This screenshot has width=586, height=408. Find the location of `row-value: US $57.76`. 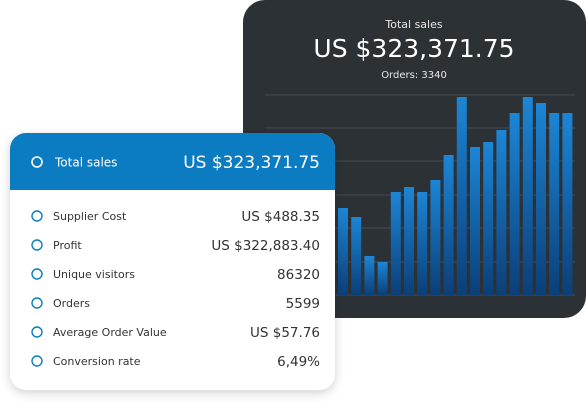

row-value: US $57.76 is located at coordinates (285, 333).